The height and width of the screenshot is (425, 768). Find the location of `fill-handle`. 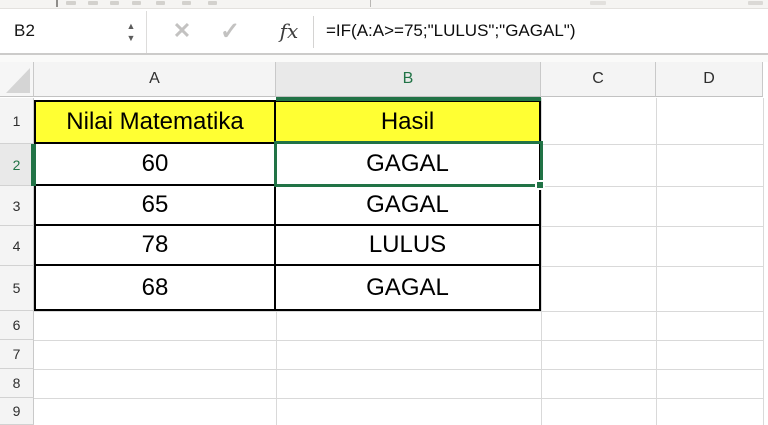

fill-handle is located at coordinates (540, 185).